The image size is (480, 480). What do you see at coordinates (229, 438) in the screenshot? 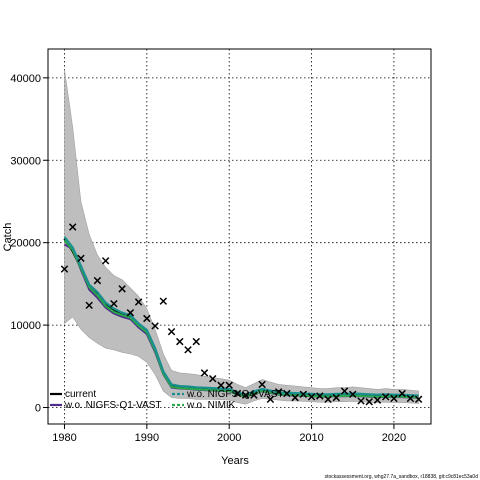
I see `x-tick-label: 2000` at bounding box center [229, 438].